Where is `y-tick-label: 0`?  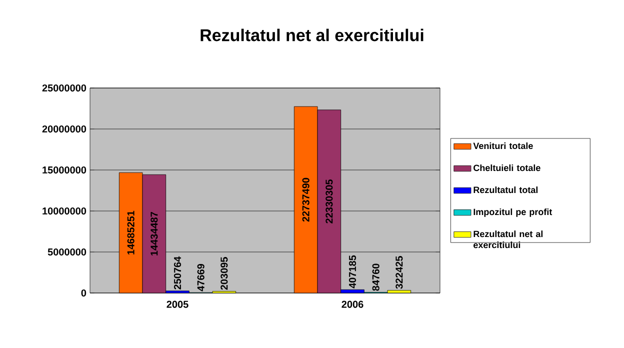 y-tick-label: 0 is located at coordinates (83, 293).